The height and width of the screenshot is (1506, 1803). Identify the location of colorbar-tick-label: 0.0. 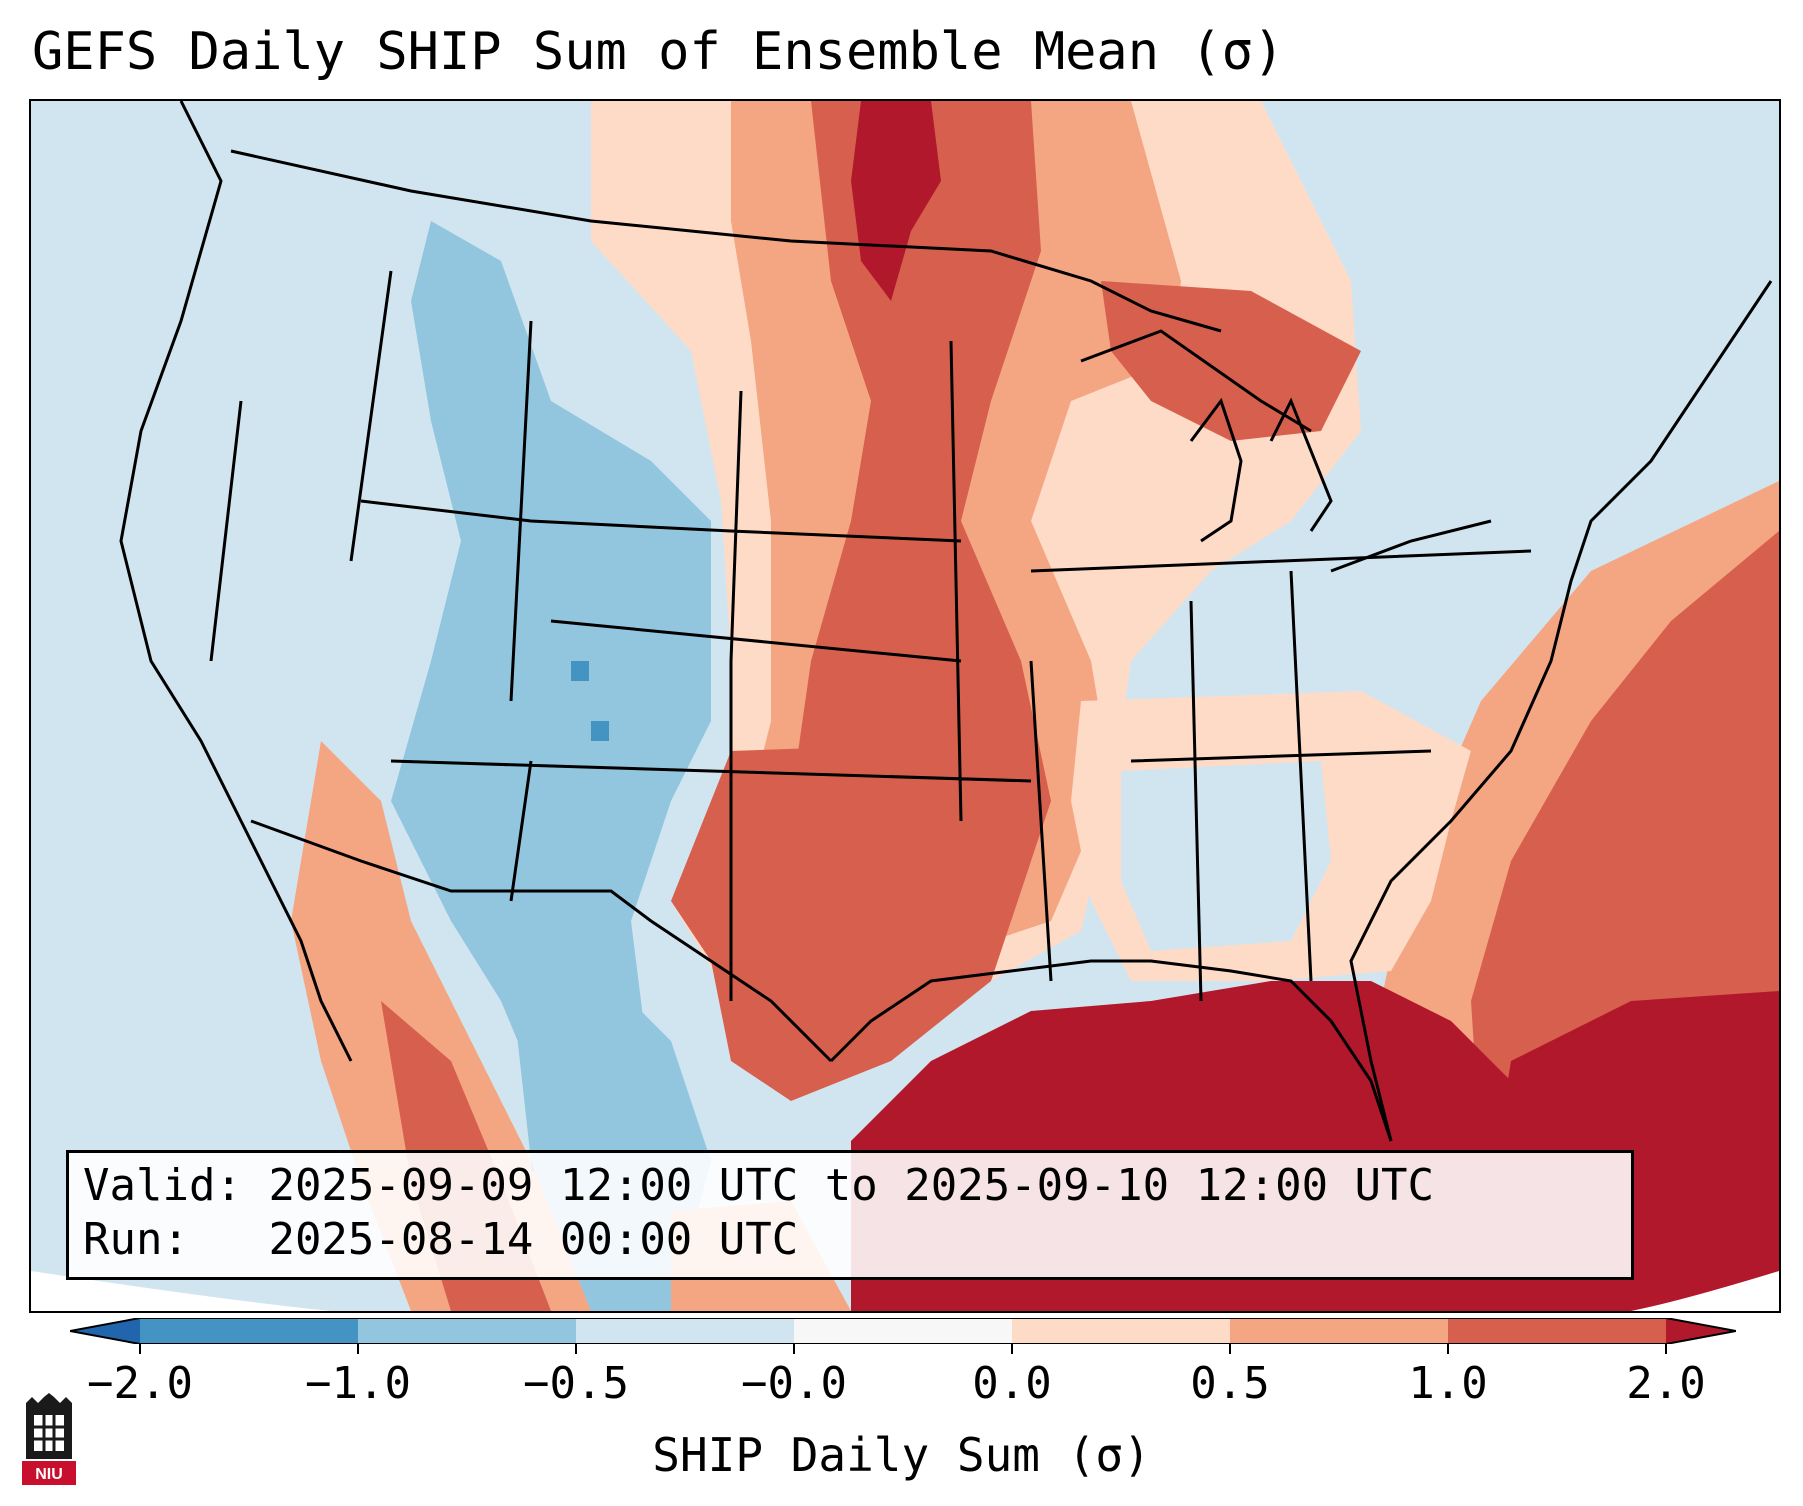
(1012, 1383).